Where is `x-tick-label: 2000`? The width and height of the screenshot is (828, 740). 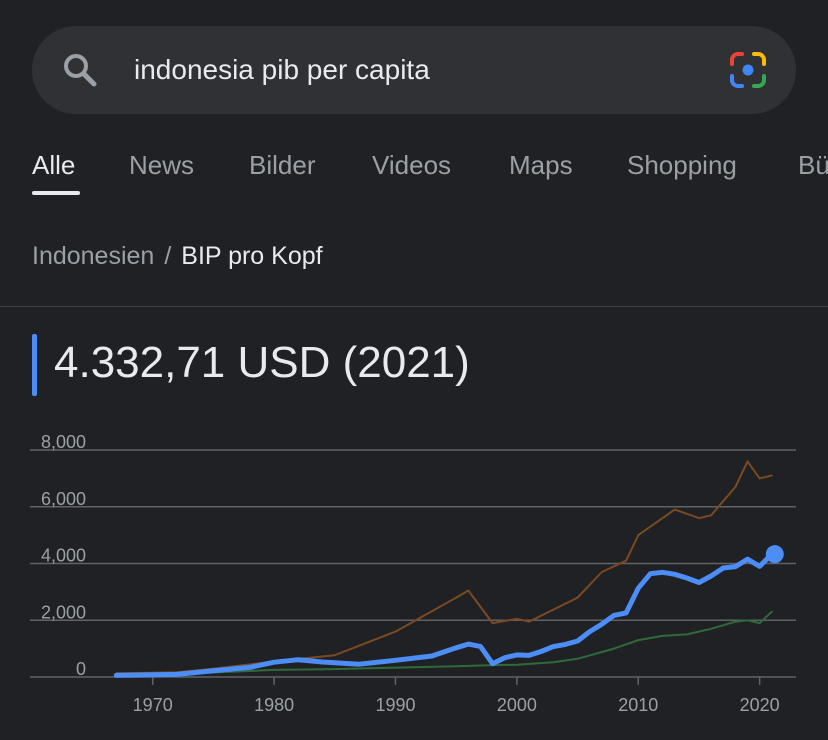
x-tick-label: 2000 is located at coordinates (517, 705).